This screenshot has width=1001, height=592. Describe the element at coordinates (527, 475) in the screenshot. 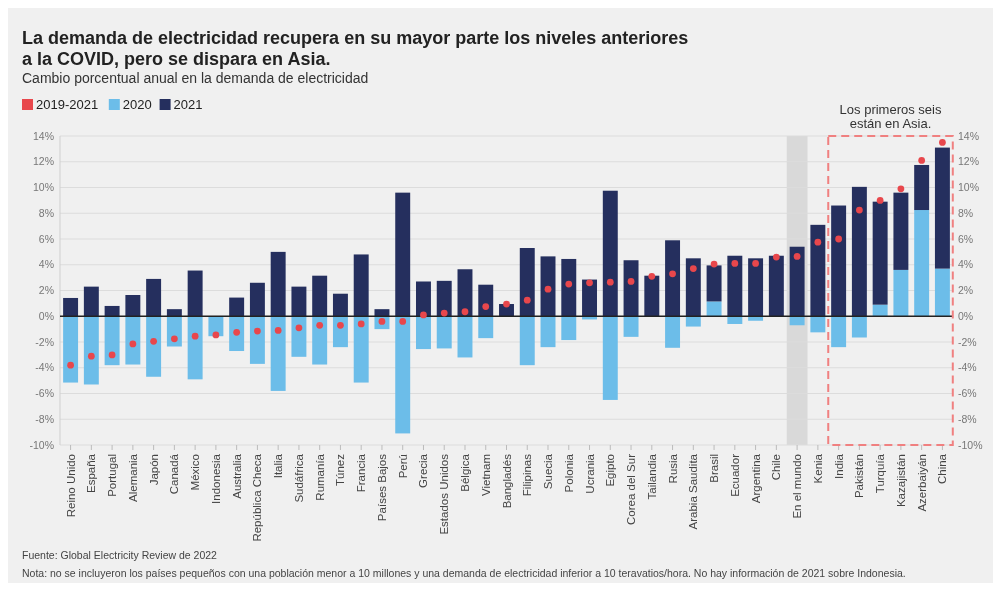

I see `x-tick-label: Filipinas` at that location.